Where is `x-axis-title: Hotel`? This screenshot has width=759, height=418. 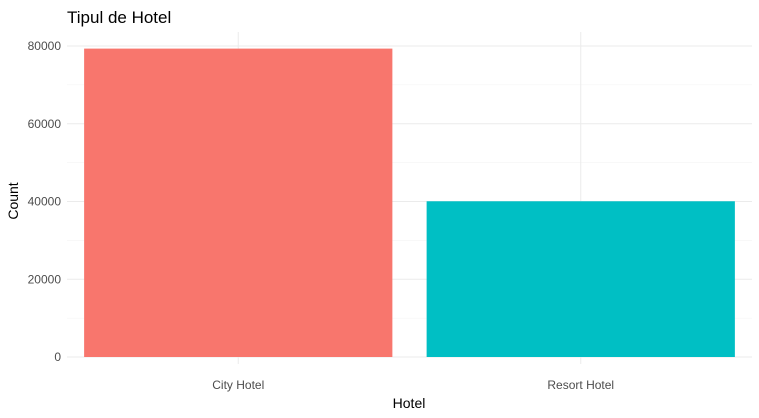 x-axis-title: Hotel is located at coordinates (409, 403).